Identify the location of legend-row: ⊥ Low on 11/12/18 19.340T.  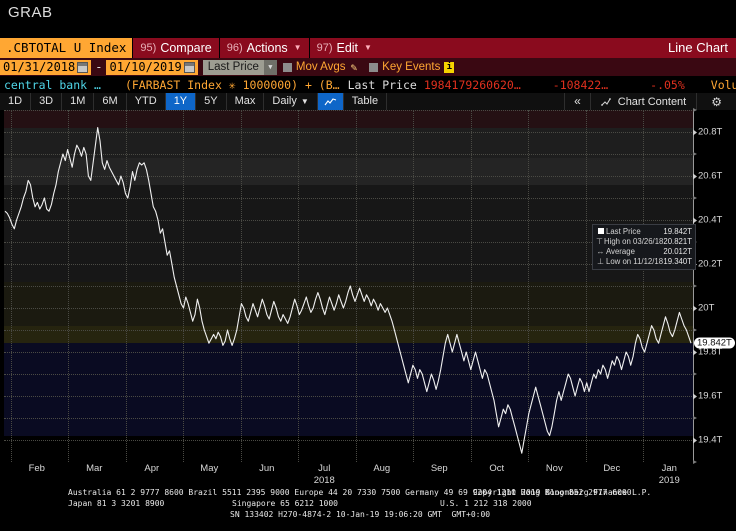
(644, 262).